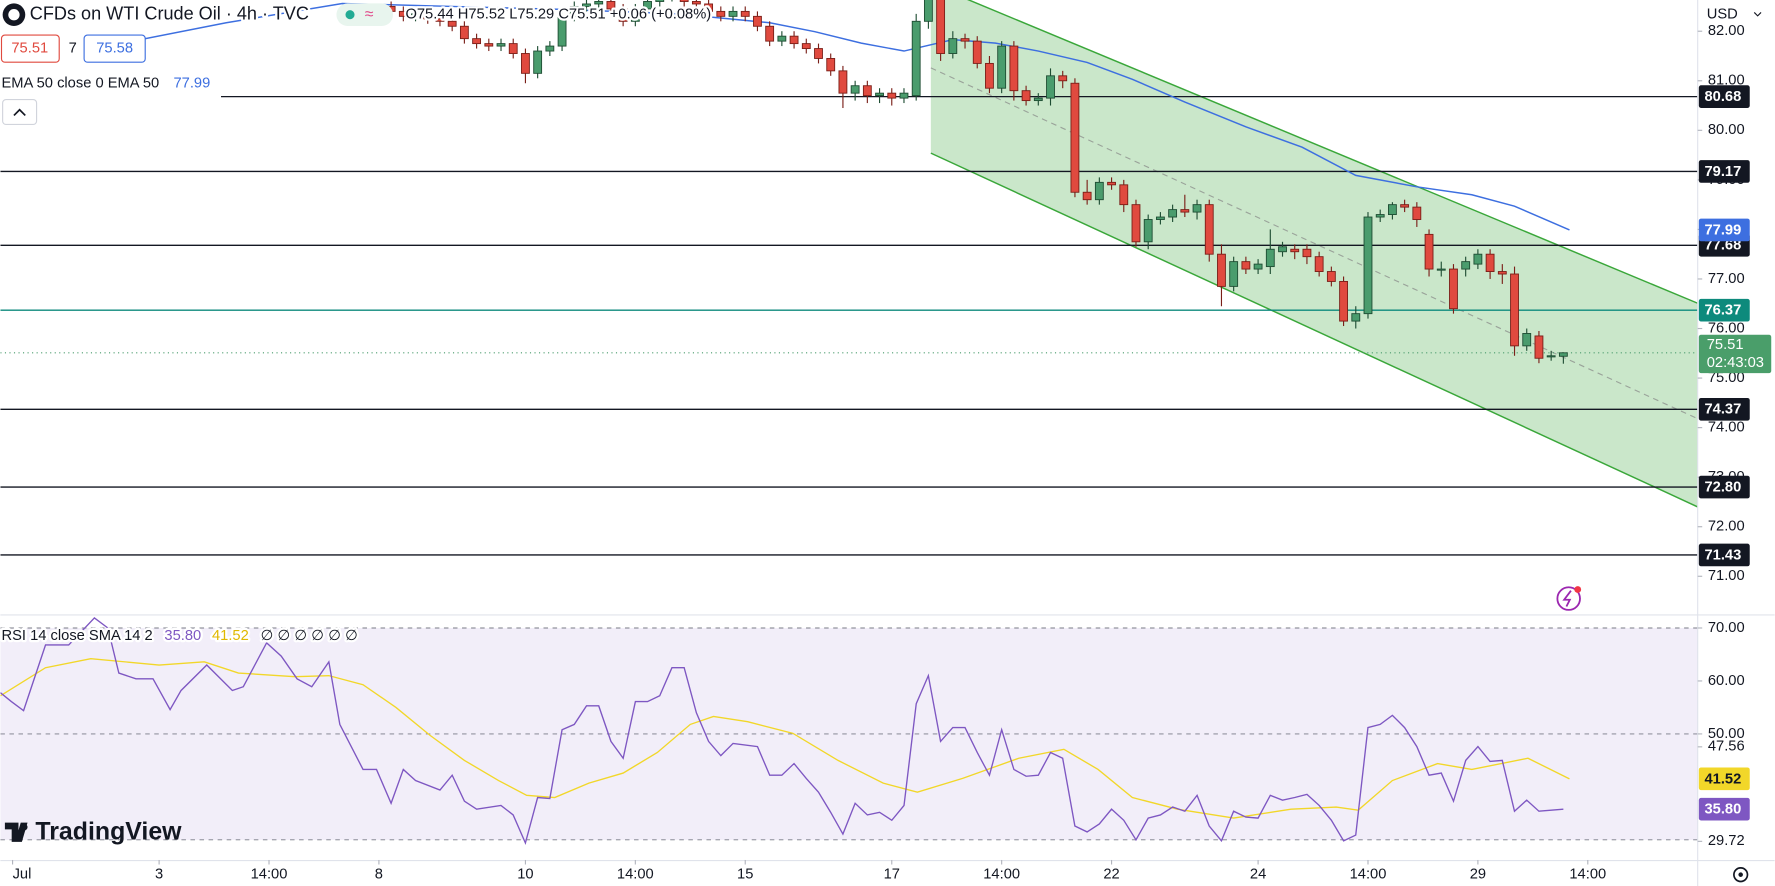  I want to click on ask-price: 75.58, so click(114, 49).